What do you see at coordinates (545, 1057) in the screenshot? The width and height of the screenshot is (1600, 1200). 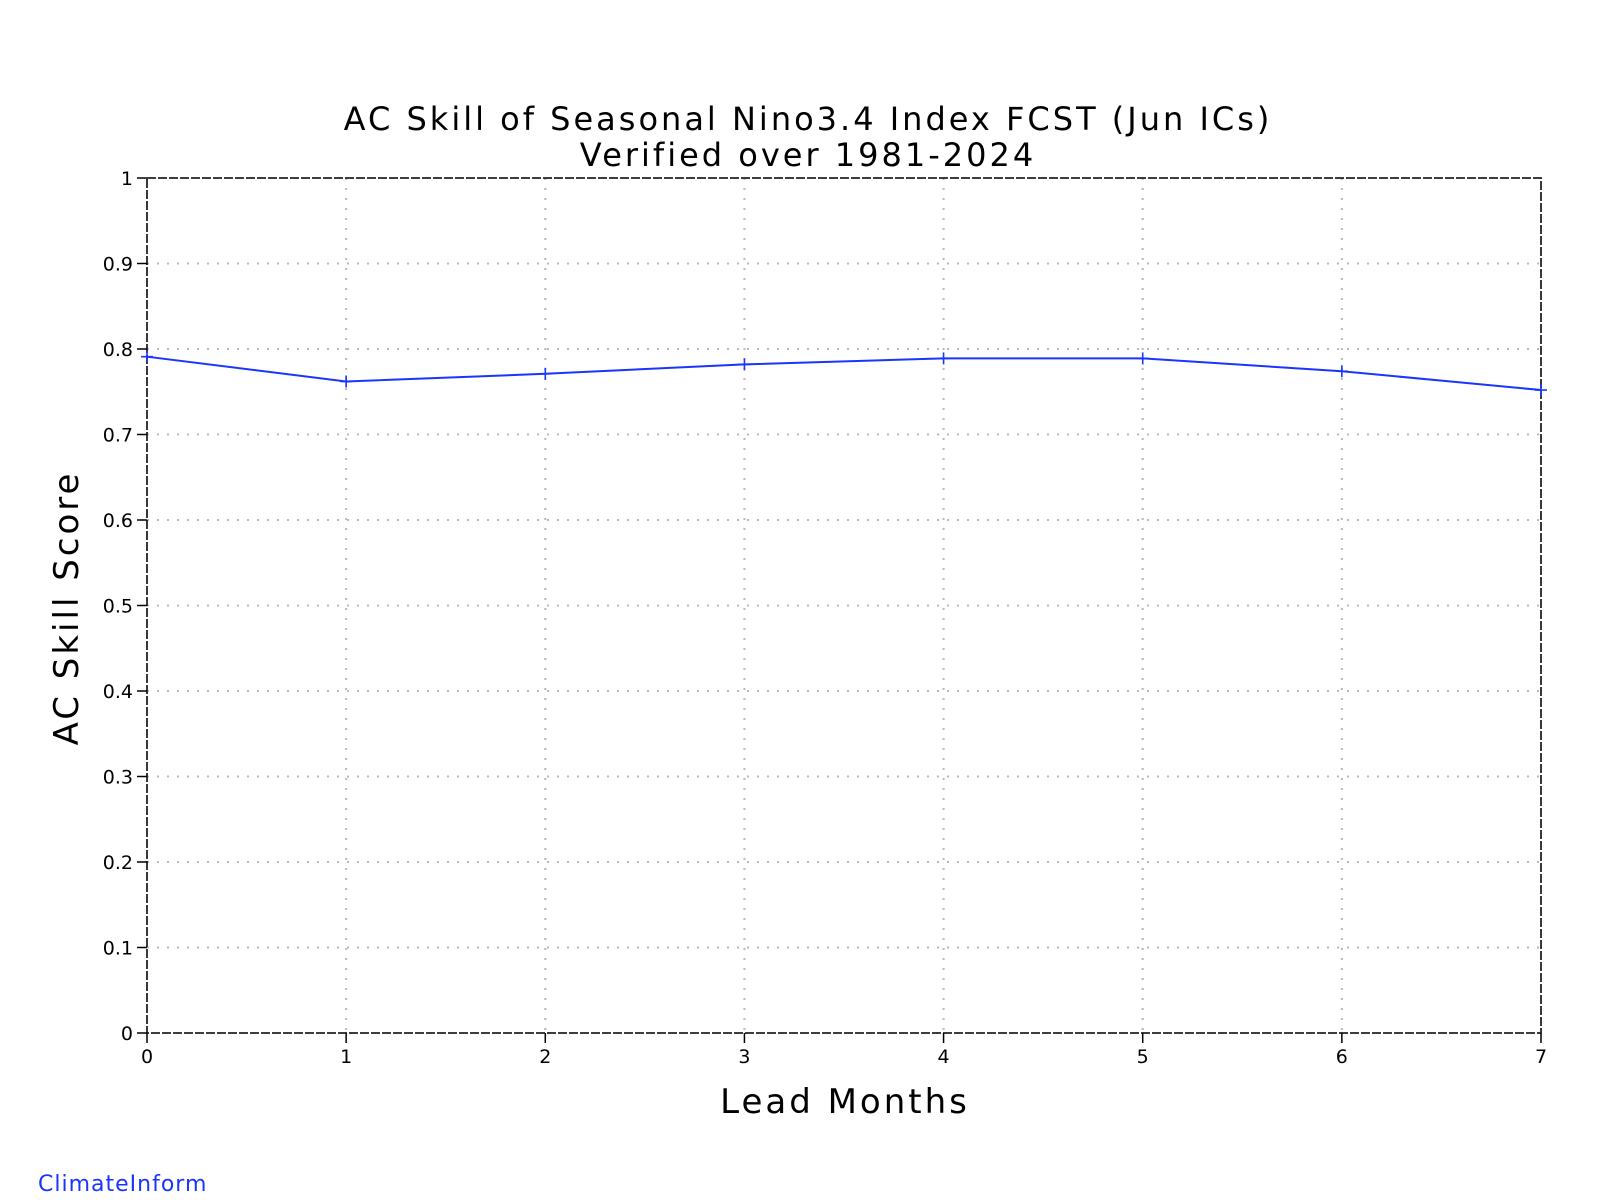 I see `x-tick-label: 2` at bounding box center [545, 1057].